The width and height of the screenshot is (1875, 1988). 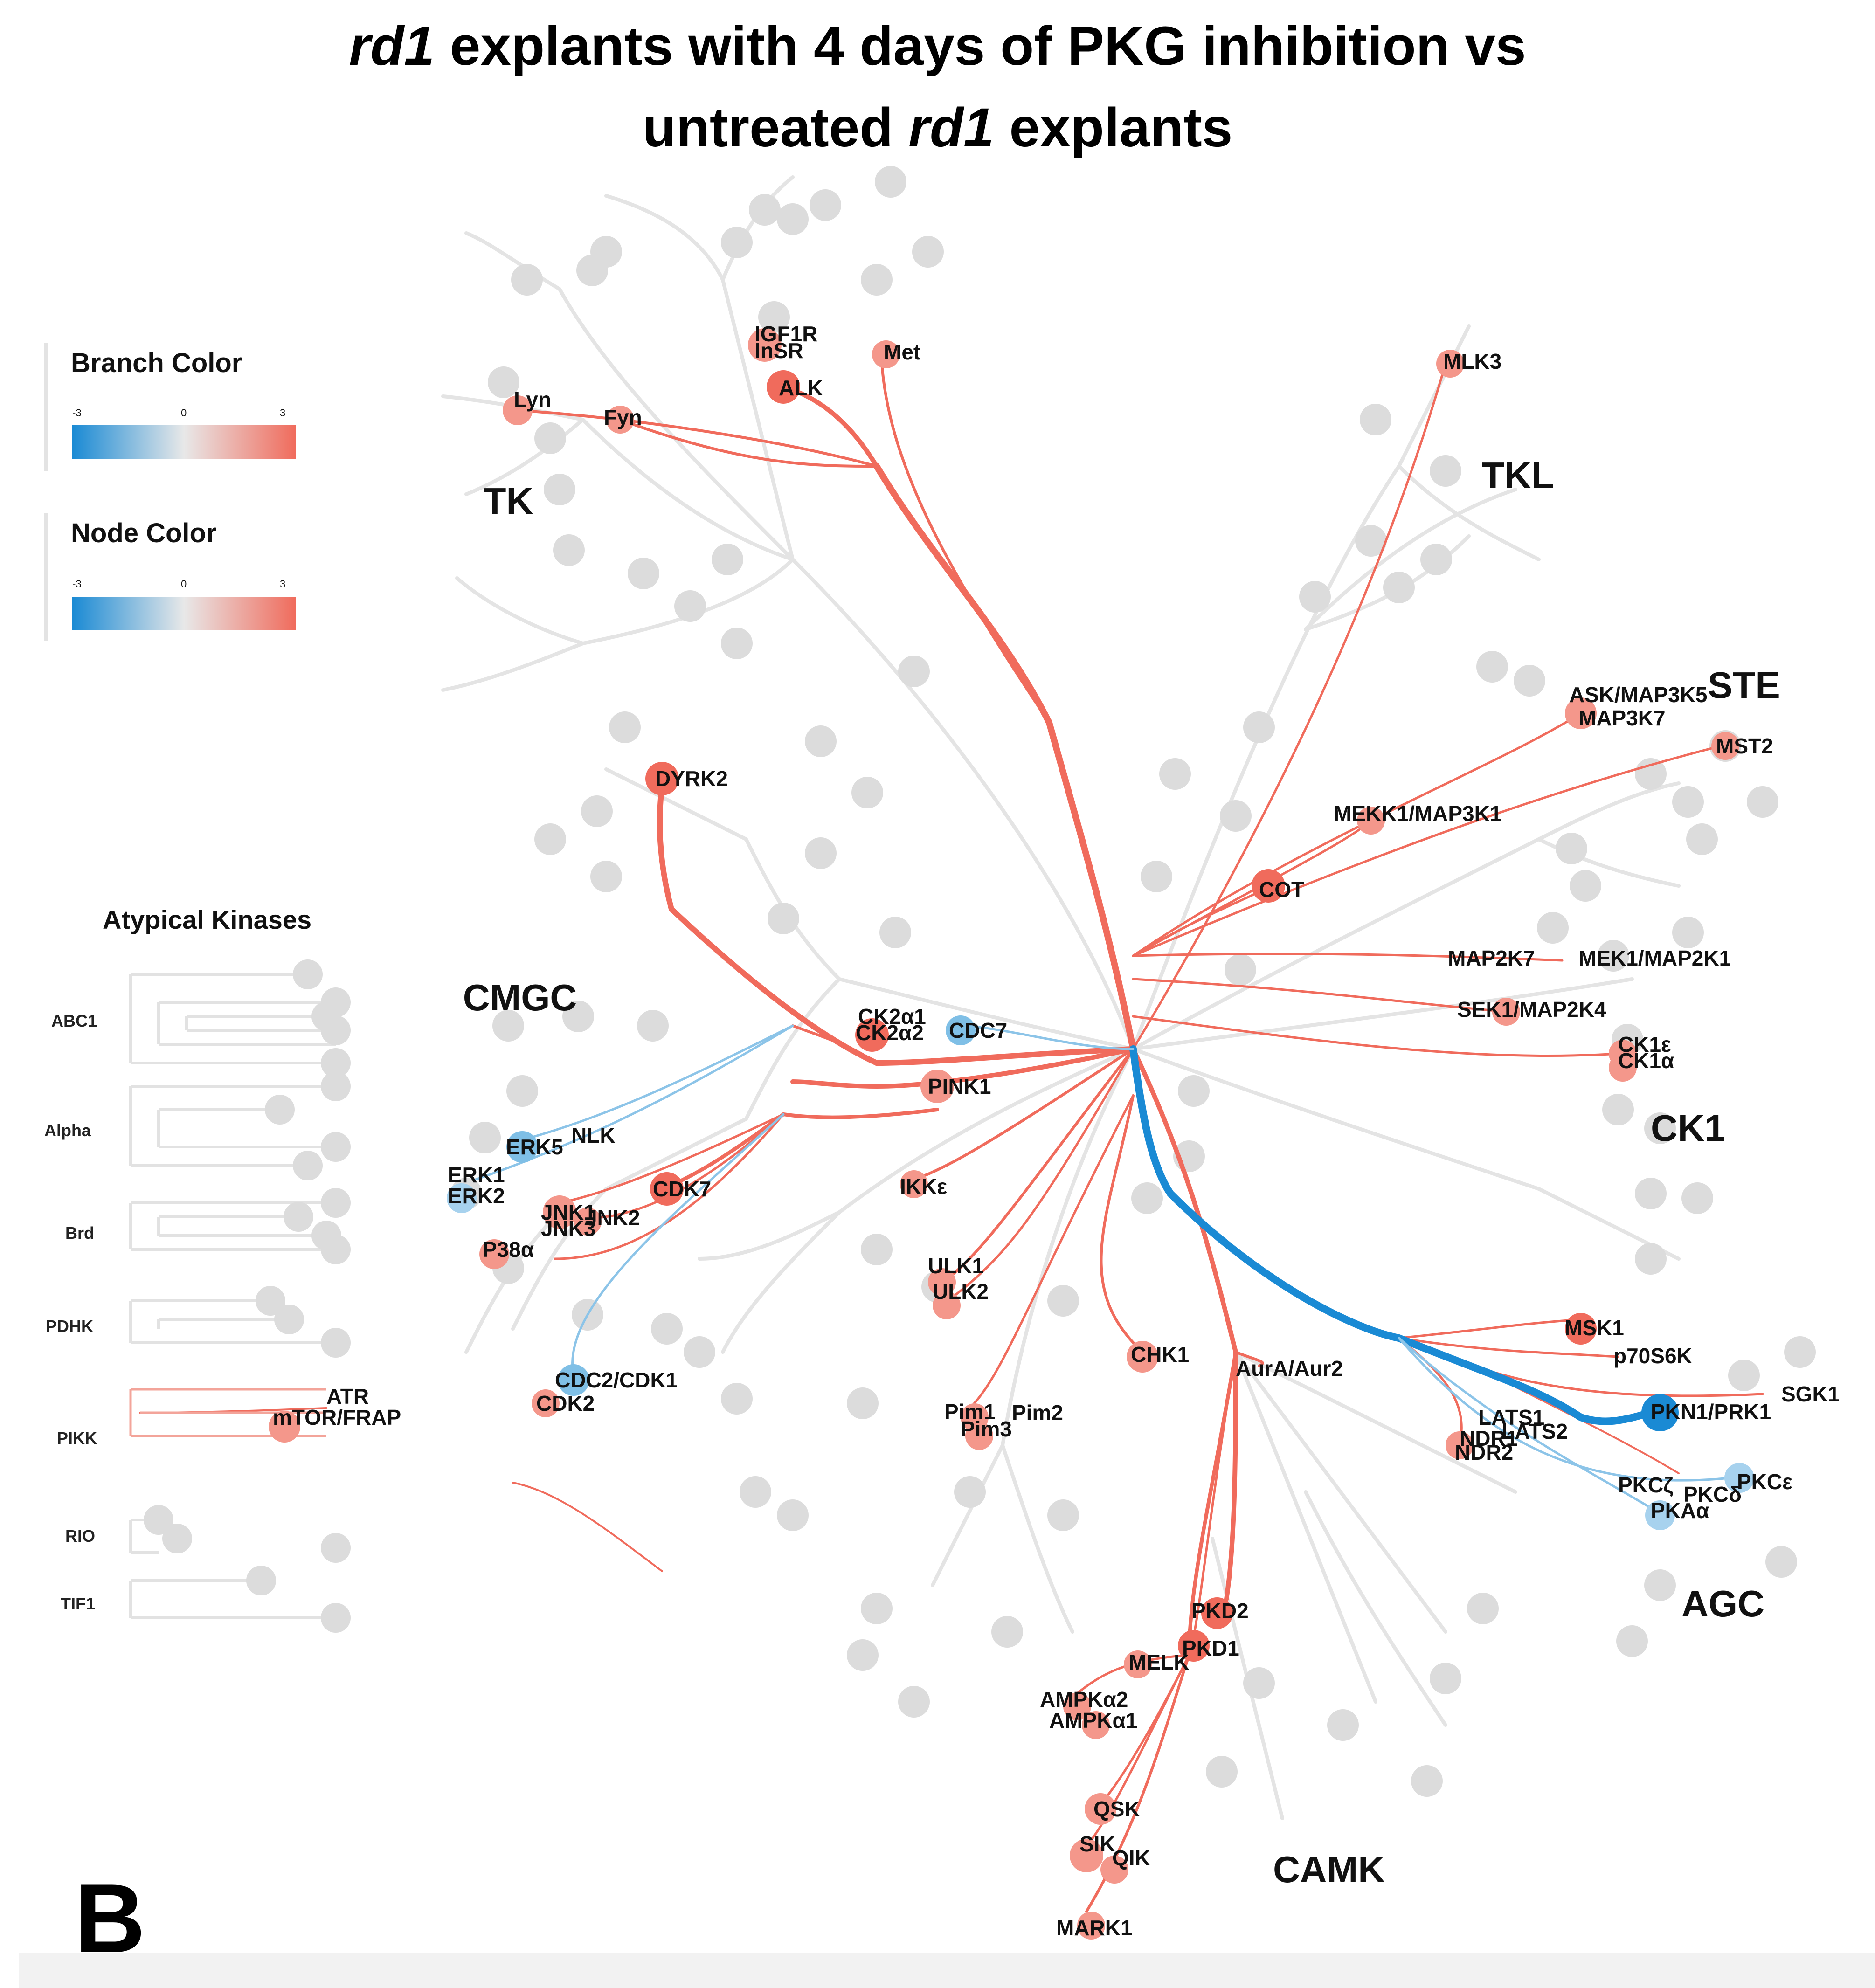 What do you see at coordinates (1220, 1611) in the screenshot?
I see `kinase-pkd2: PKD2` at bounding box center [1220, 1611].